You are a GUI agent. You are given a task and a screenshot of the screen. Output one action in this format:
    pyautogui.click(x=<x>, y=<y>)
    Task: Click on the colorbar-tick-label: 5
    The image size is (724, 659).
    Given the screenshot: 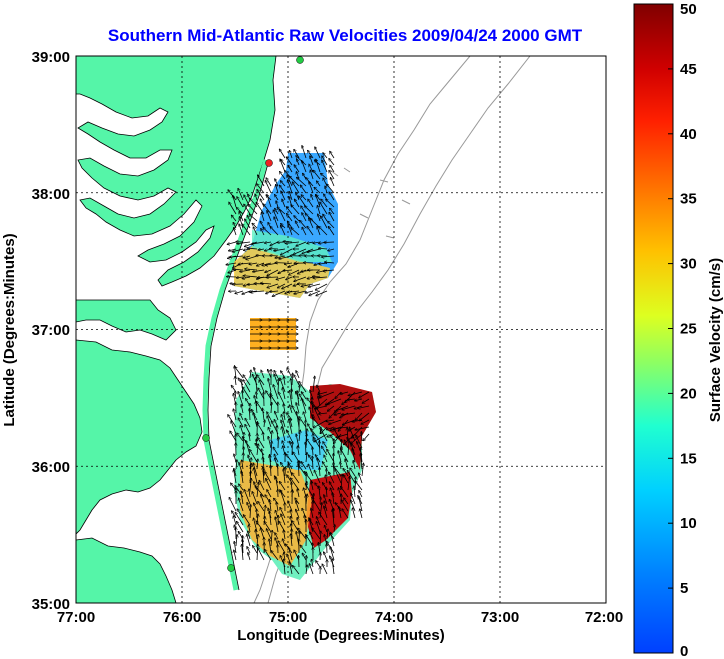 What is the action you would take?
    pyautogui.click(x=684, y=588)
    